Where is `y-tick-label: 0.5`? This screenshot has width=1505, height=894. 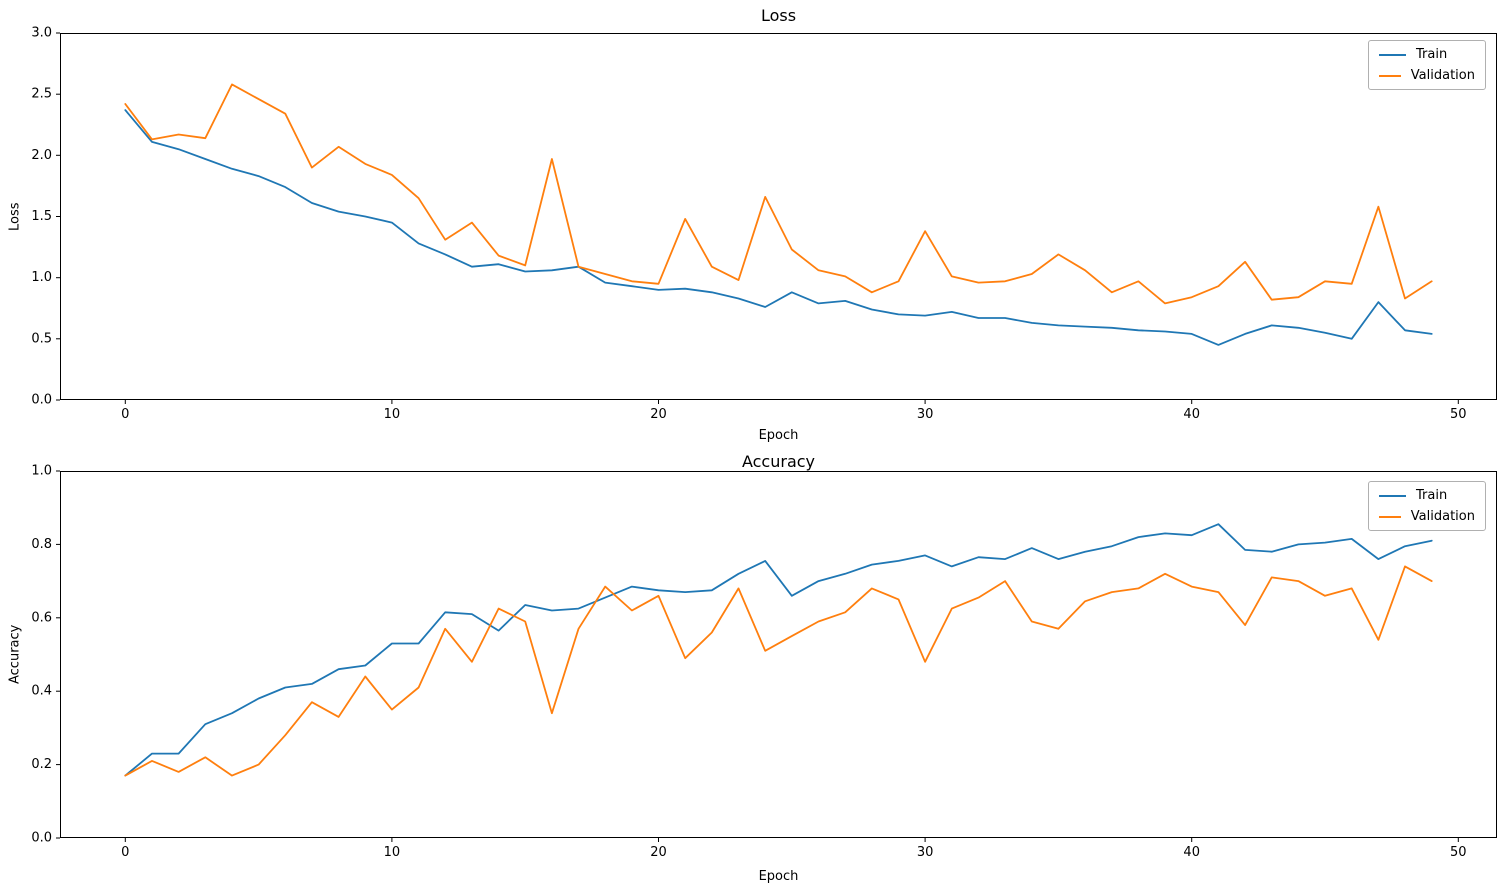 y-tick-label: 0.5 is located at coordinates (41, 338).